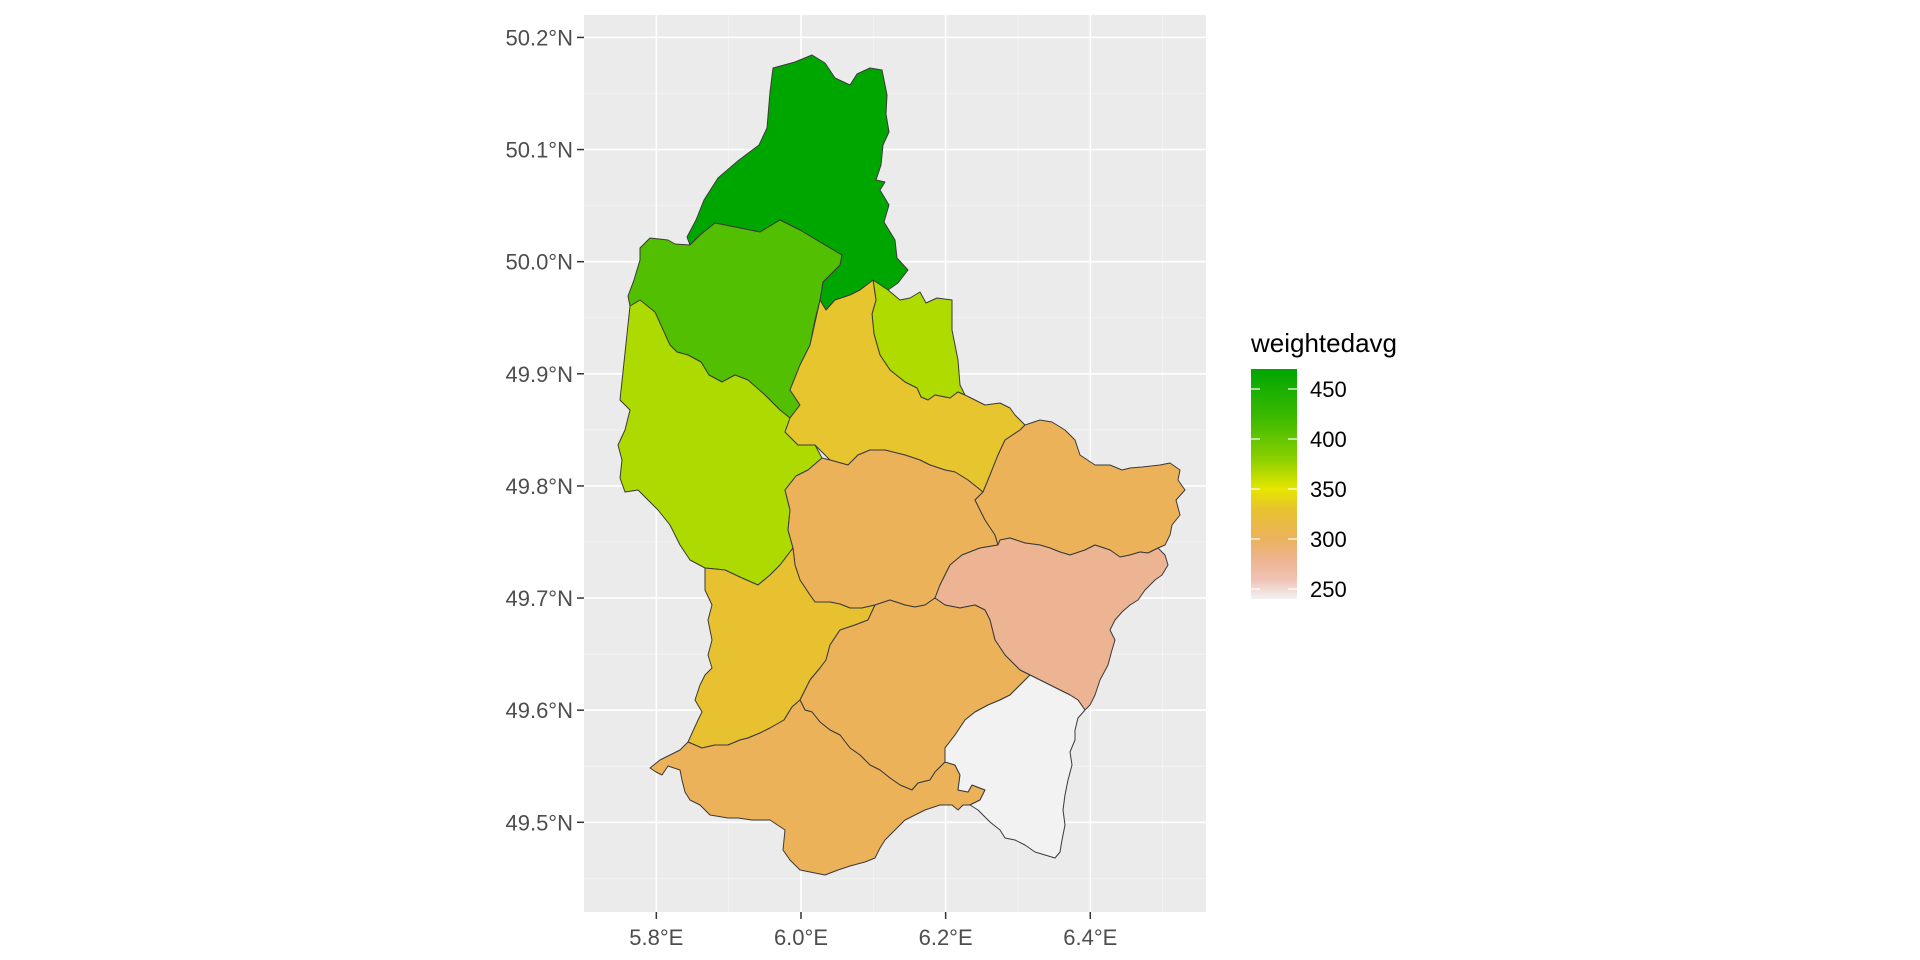 This screenshot has width=1920, height=960. I want to click on legend-label: 350, so click(1328, 489).